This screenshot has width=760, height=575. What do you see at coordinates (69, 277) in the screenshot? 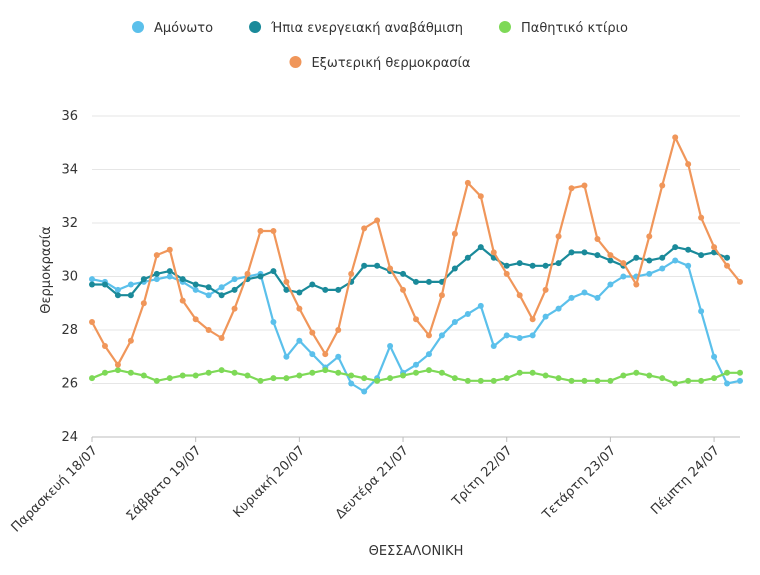
I see `y-axis-ticks: 24 26 28 30 32 34 36` at bounding box center [69, 277].